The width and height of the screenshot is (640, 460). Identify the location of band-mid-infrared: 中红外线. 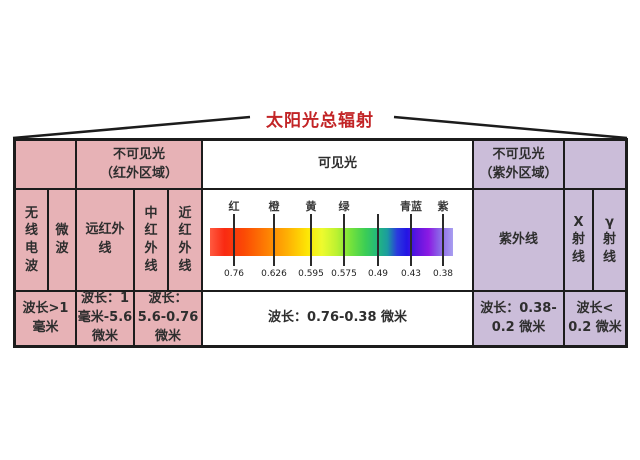
(151, 240).